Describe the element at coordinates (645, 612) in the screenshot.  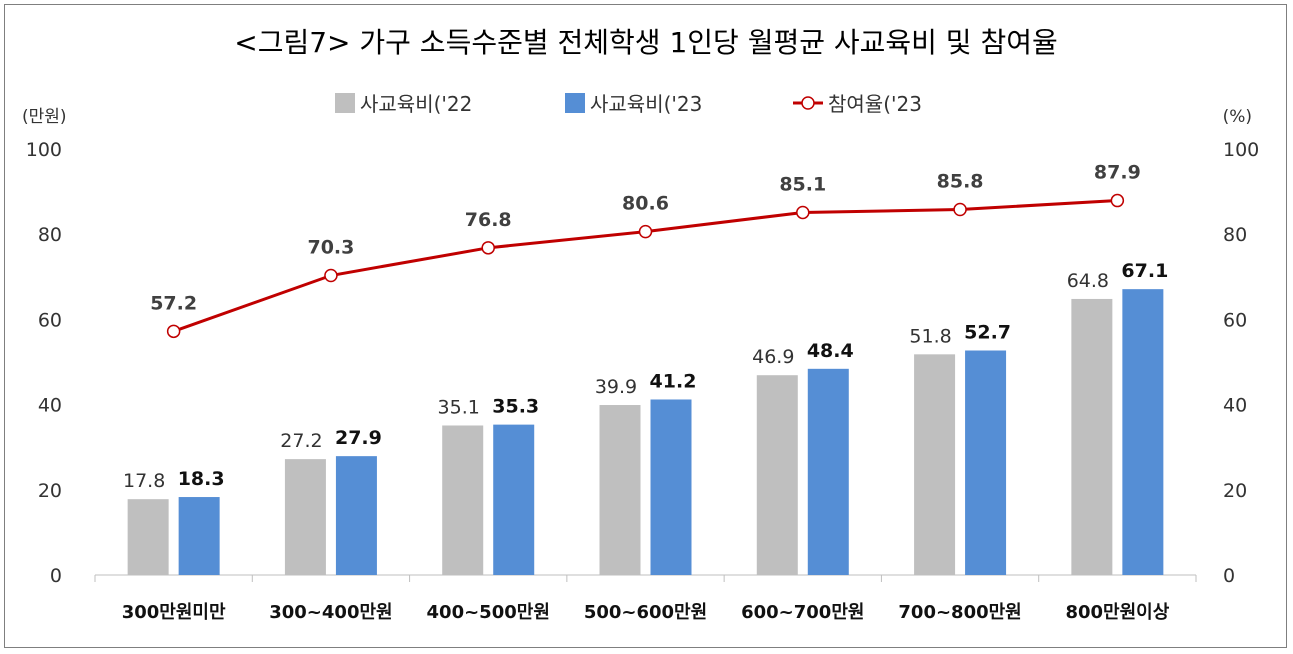
I see `category-label: 500~600만원` at that location.